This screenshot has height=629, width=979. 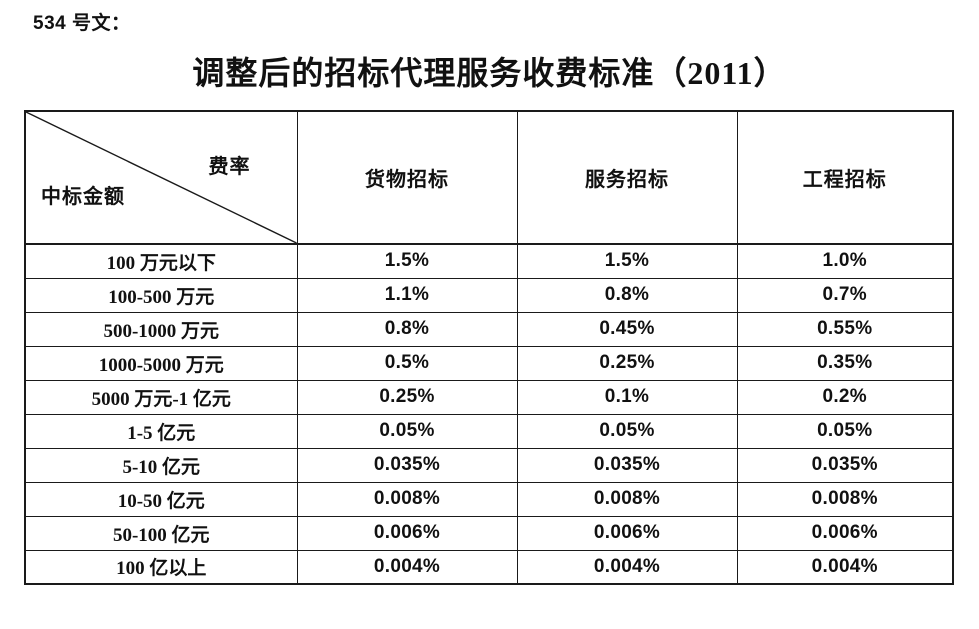 What do you see at coordinates (161, 499) in the screenshot?
I see `award-amount-range-label: 10-50 亿元` at bounding box center [161, 499].